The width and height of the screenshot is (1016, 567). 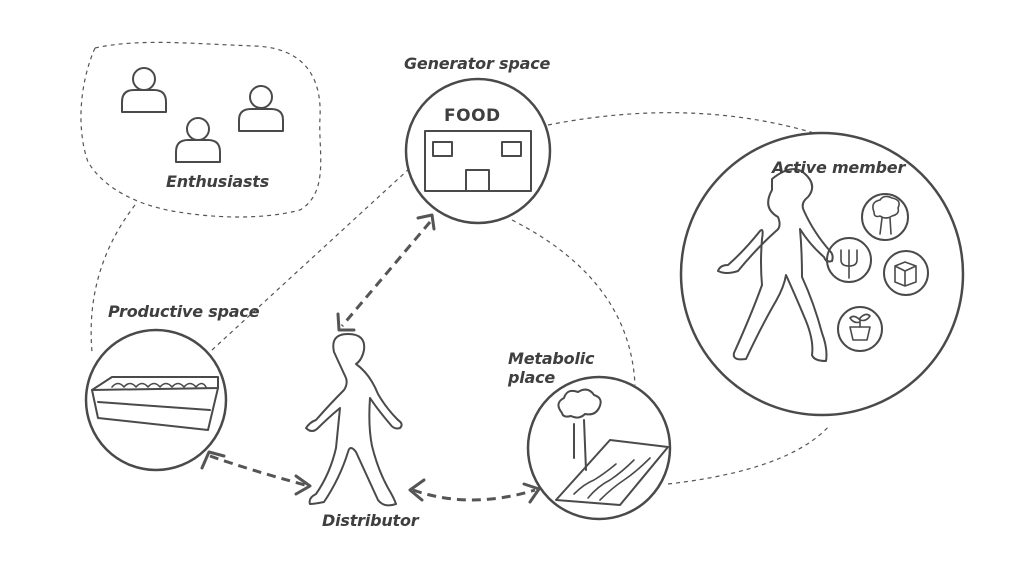 What do you see at coordinates (551, 358) in the screenshot?
I see `metabolic-place-label-line1: Metabolic` at bounding box center [551, 358].